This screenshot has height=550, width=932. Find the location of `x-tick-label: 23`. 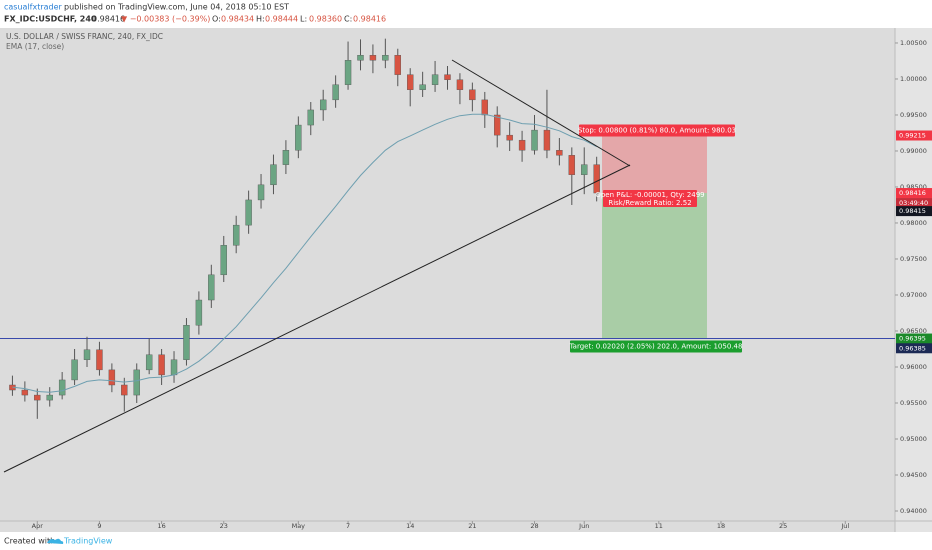

x-tick-label: 23 is located at coordinates (224, 526).